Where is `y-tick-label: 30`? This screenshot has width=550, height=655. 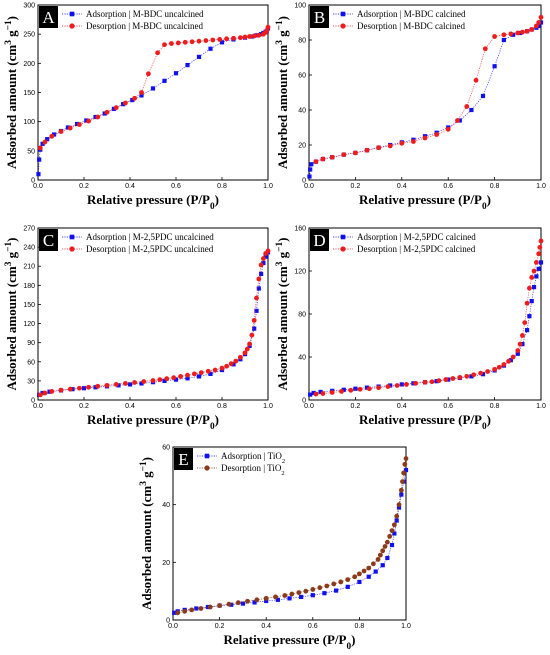
y-tick-label: 30 is located at coordinates (31, 381).